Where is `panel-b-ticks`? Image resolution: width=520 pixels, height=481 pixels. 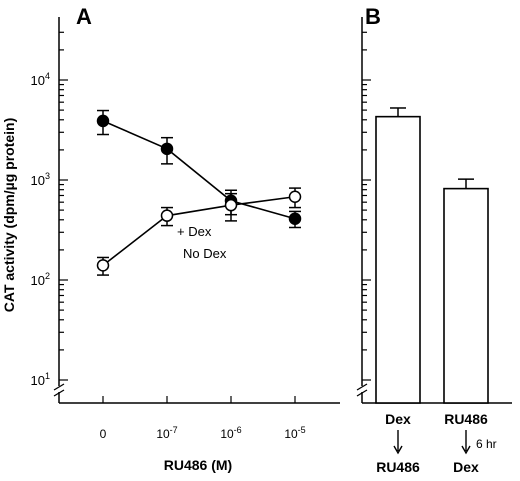 panel-b-ticks is located at coordinates (366, 206).